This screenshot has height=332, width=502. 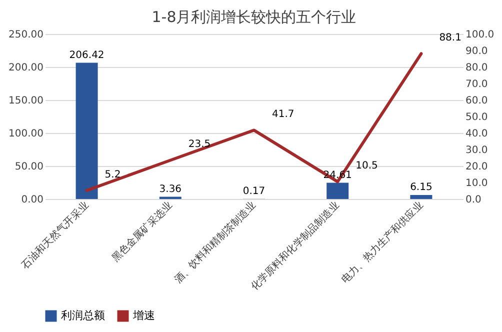 What do you see at coordinates (83, 315) in the screenshot?
I see `legend-label: 利润总额` at bounding box center [83, 315].